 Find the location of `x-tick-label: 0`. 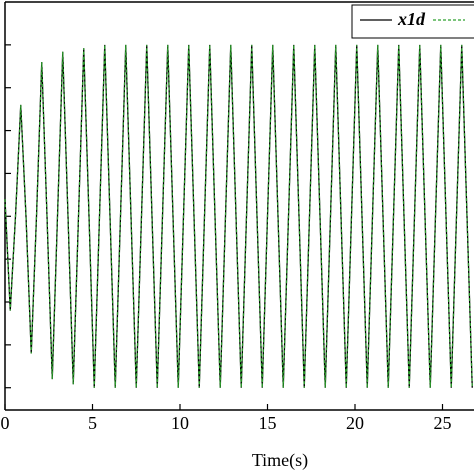

x-tick-label: 0 is located at coordinates (5, 423).